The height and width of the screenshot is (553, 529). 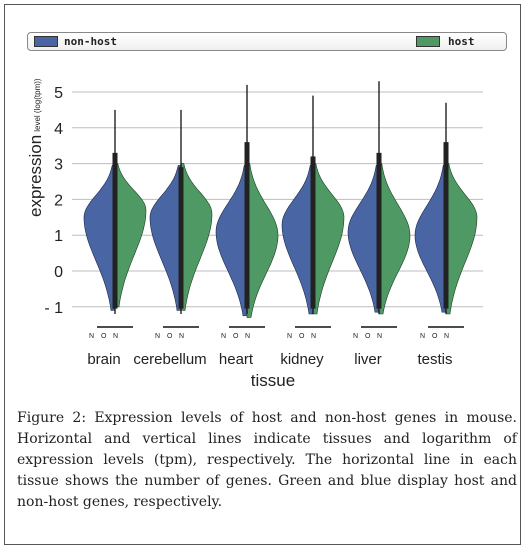 What do you see at coordinates (394, 239) in the screenshot?
I see `violin-host-liver` at bounding box center [394, 239].